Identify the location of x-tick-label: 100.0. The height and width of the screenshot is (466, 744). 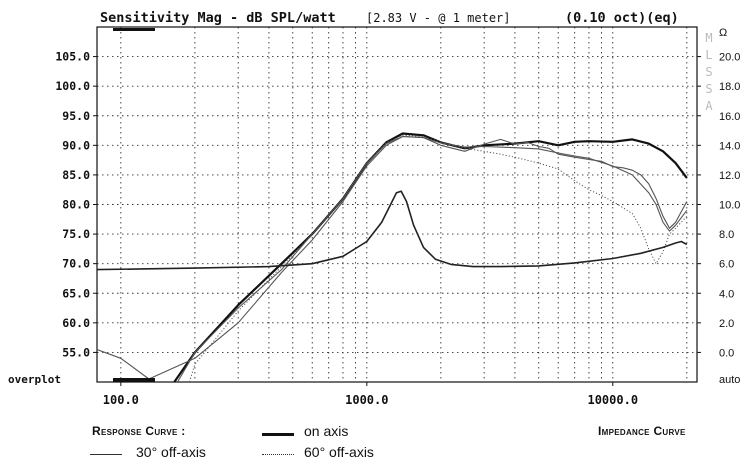
(121, 400).